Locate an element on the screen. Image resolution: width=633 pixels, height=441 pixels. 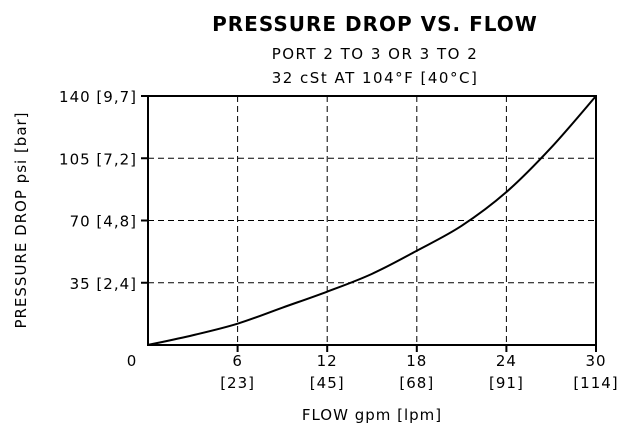
origin-tick-label: 0 is located at coordinates (132, 361).